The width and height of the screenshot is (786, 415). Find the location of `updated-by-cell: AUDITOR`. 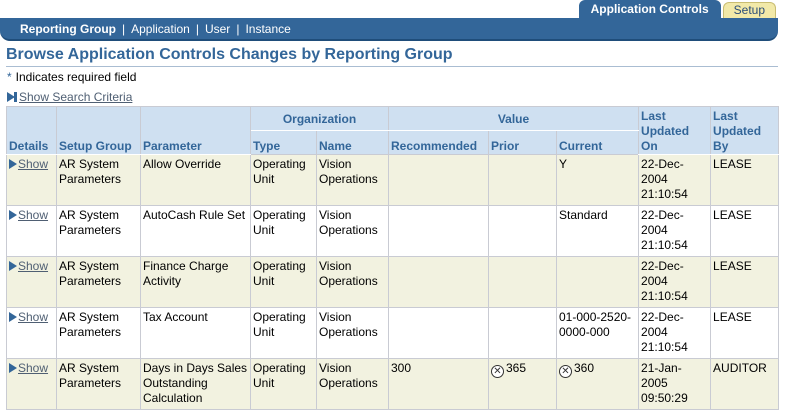

updated-by-cell: AUDITOR is located at coordinates (745, 384).